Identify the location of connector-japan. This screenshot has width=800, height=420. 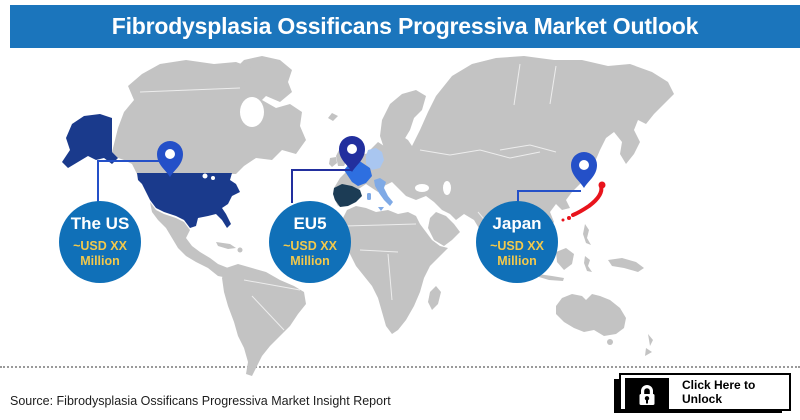
(549, 196).